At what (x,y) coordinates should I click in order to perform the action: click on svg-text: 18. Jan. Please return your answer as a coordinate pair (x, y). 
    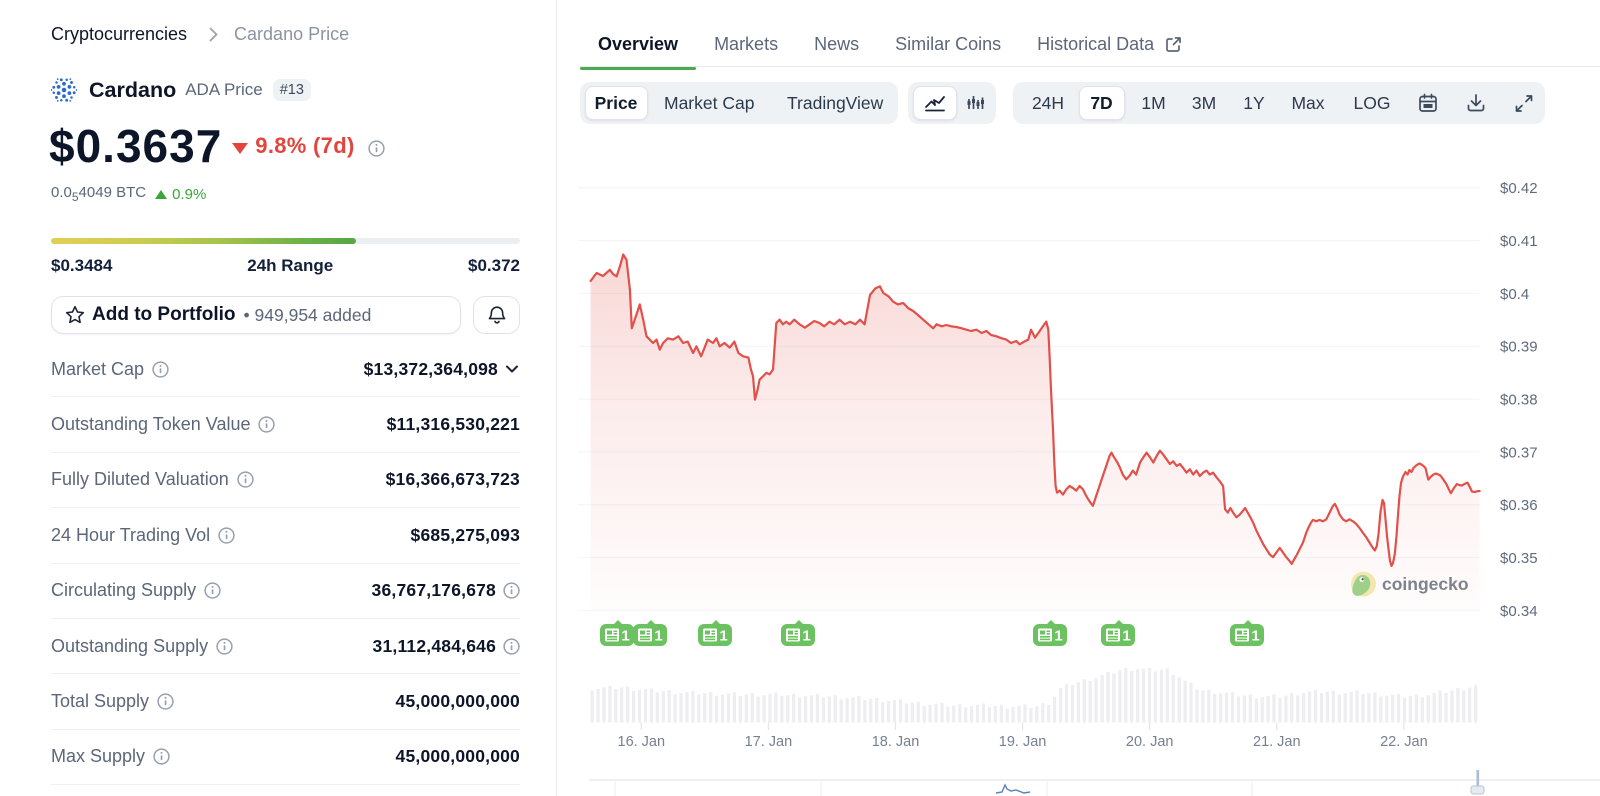
    Looking at the image, I should click on (896, 742).